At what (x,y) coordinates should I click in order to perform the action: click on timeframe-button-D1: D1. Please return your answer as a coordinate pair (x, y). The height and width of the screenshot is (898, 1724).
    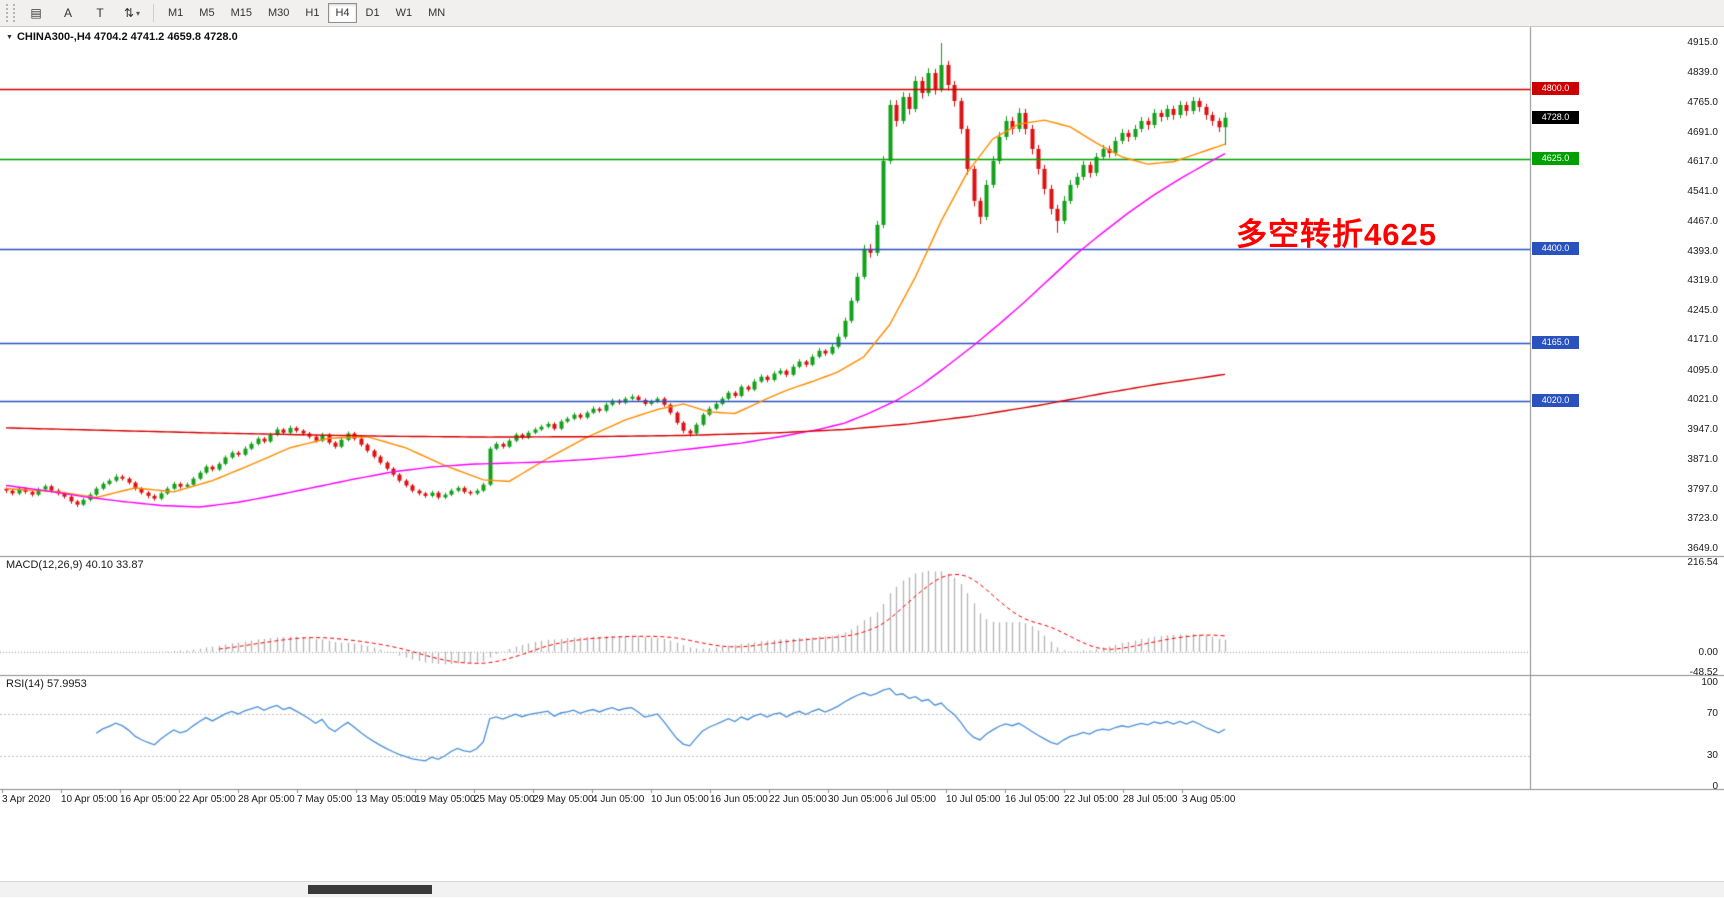
    Looking at the image, I should click on (372, 13).